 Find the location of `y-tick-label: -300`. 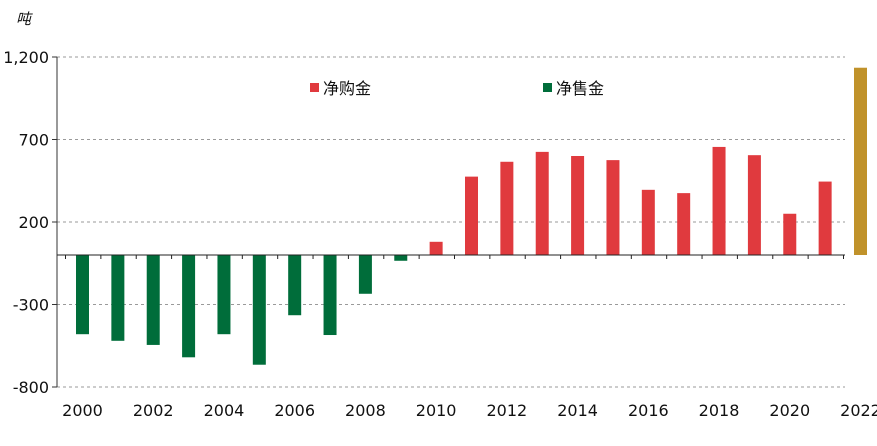

y-tick-label: -300 is located at coordinates (31, 305).